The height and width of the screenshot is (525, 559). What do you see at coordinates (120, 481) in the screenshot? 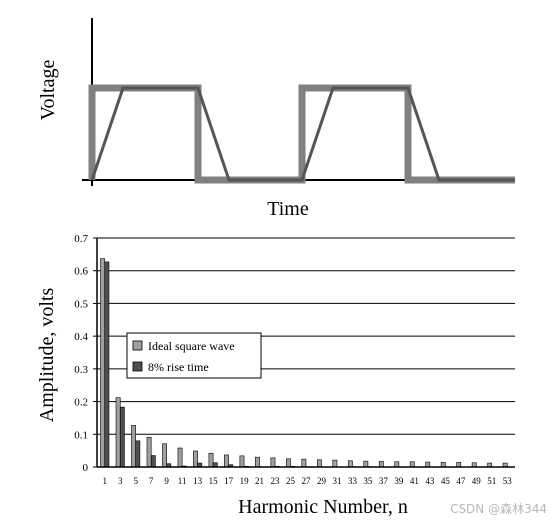
I see `x-tick-label: 3` at bounding box center [120, 481].